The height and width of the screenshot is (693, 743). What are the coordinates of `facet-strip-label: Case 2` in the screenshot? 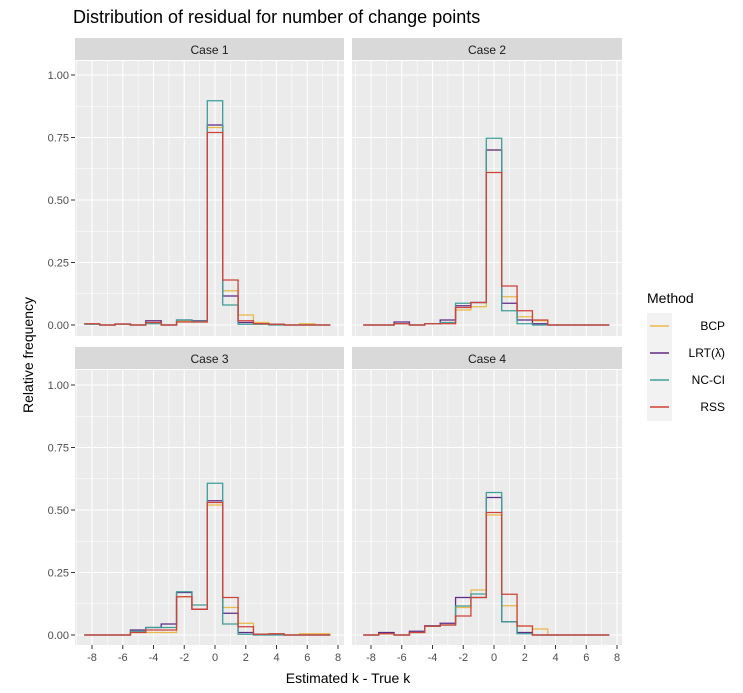 It's located at (487, 50).